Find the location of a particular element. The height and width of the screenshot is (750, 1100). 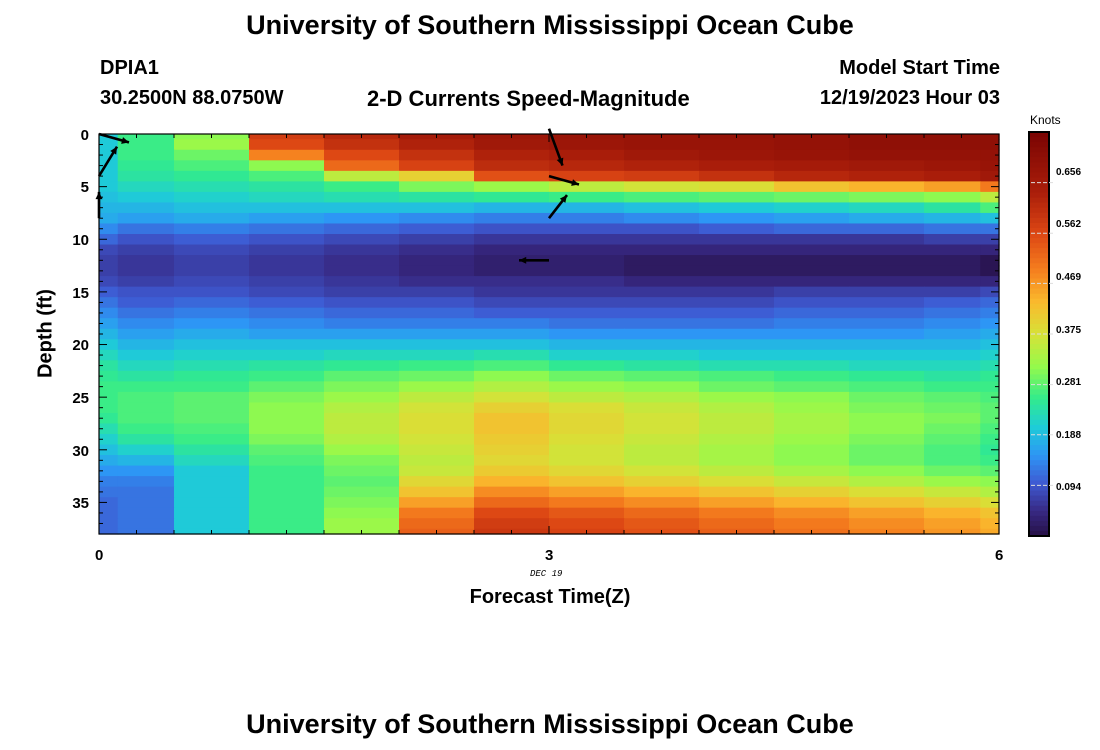

y-tick-label: 15 is located at coordinates (80, 293).